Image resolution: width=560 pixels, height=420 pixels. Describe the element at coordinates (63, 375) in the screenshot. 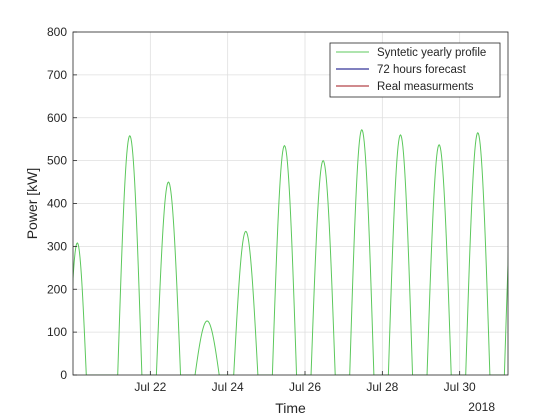

I see `y-tick-label: 0` at that location.